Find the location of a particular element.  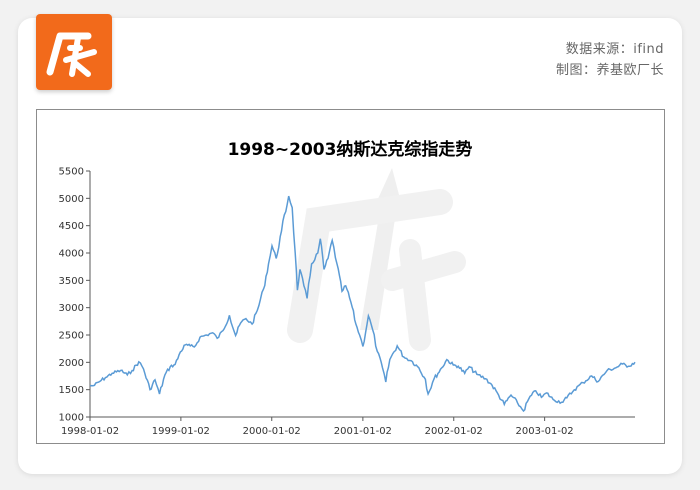

brand-logo is located at coordinates (74, 52).